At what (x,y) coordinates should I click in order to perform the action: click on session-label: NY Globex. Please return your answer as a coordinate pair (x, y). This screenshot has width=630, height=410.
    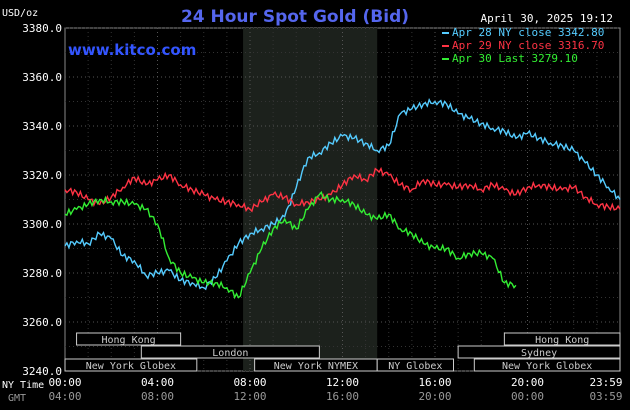
    Looking at the image, I should click on (415, 366).